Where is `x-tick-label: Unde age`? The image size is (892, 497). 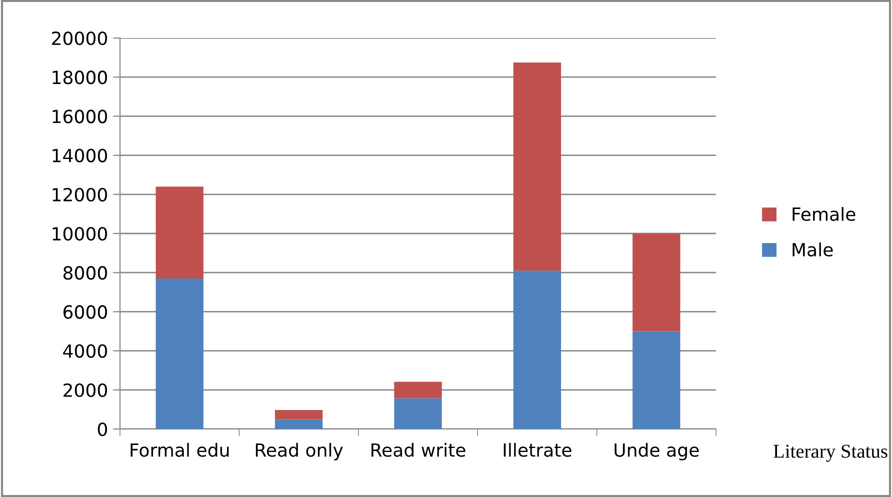
x-tick-label: Unde age is located at coordinates (656, 451).